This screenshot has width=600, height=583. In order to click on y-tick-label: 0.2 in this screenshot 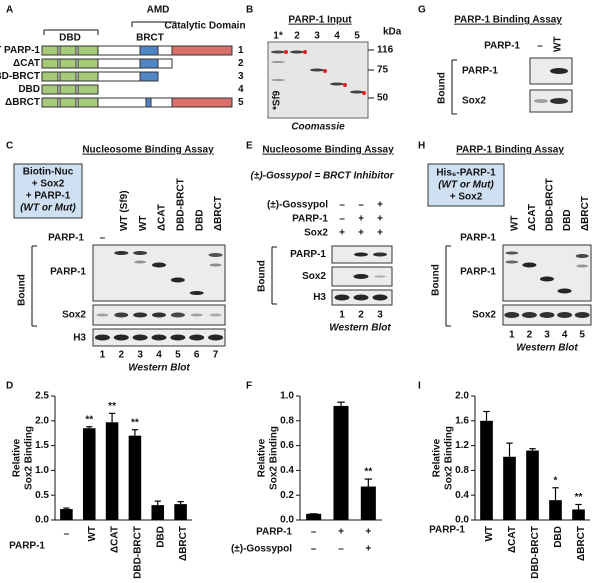, I will do `click(287, 495)`.